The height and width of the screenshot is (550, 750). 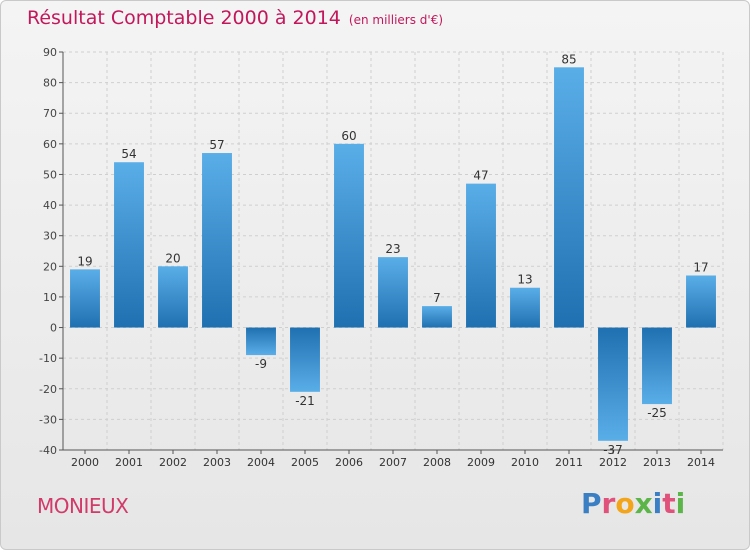 I want to click on bar-value-label: 17, so click(x=700, y=267).